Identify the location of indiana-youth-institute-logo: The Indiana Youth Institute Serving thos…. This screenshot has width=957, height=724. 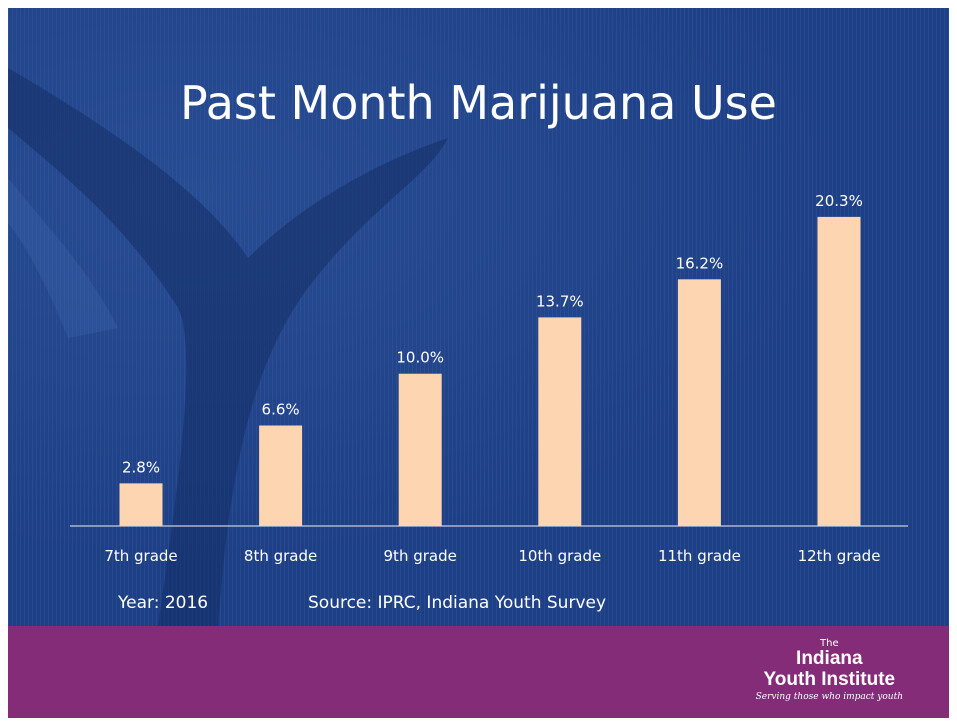
(829, 671).